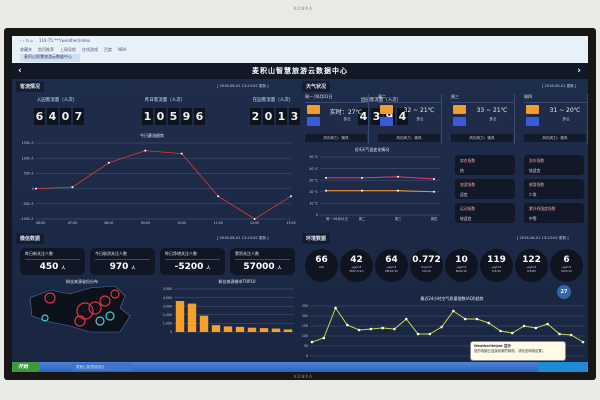 The image size is (600, 400). Describe the element at coordinates (376, 116) in the screenshot. I see `counter-digit: 3` at that location.